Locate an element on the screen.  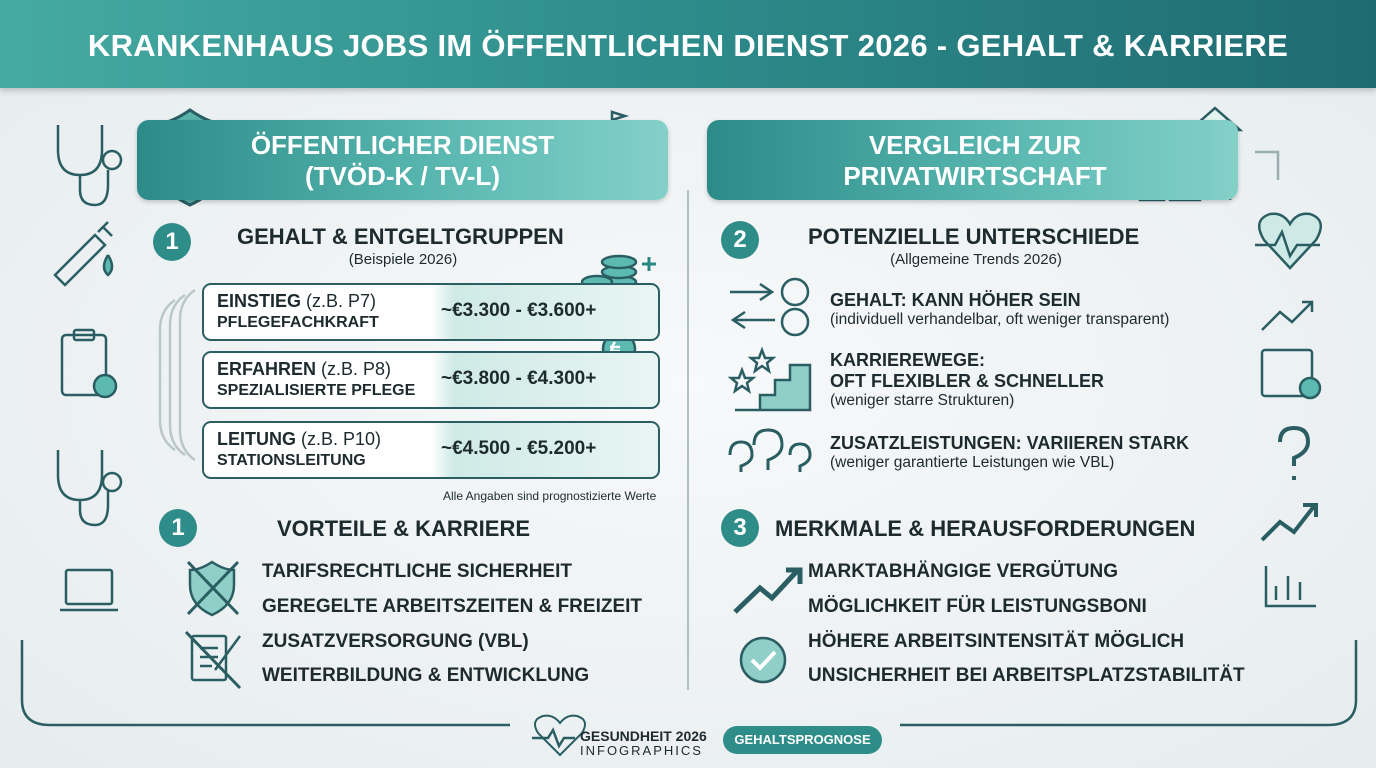
footer-badge: GEHALTSPROGNOSE is located at coordinates (802, 740).